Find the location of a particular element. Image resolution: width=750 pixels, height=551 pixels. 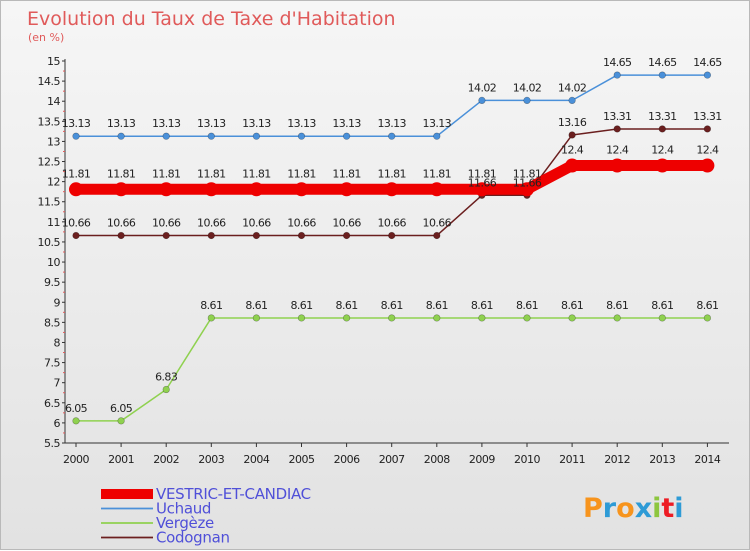

x-tick-label: 2014 is located at coordinates (707, 459).